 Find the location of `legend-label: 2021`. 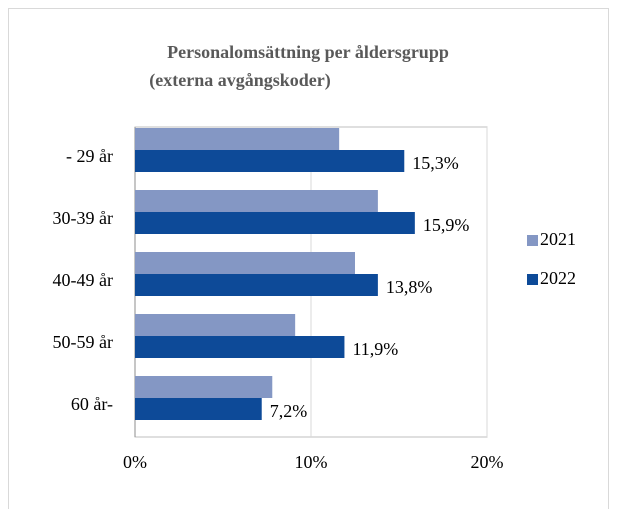

legend-label: 2021 is located at coordinates (558, 239).